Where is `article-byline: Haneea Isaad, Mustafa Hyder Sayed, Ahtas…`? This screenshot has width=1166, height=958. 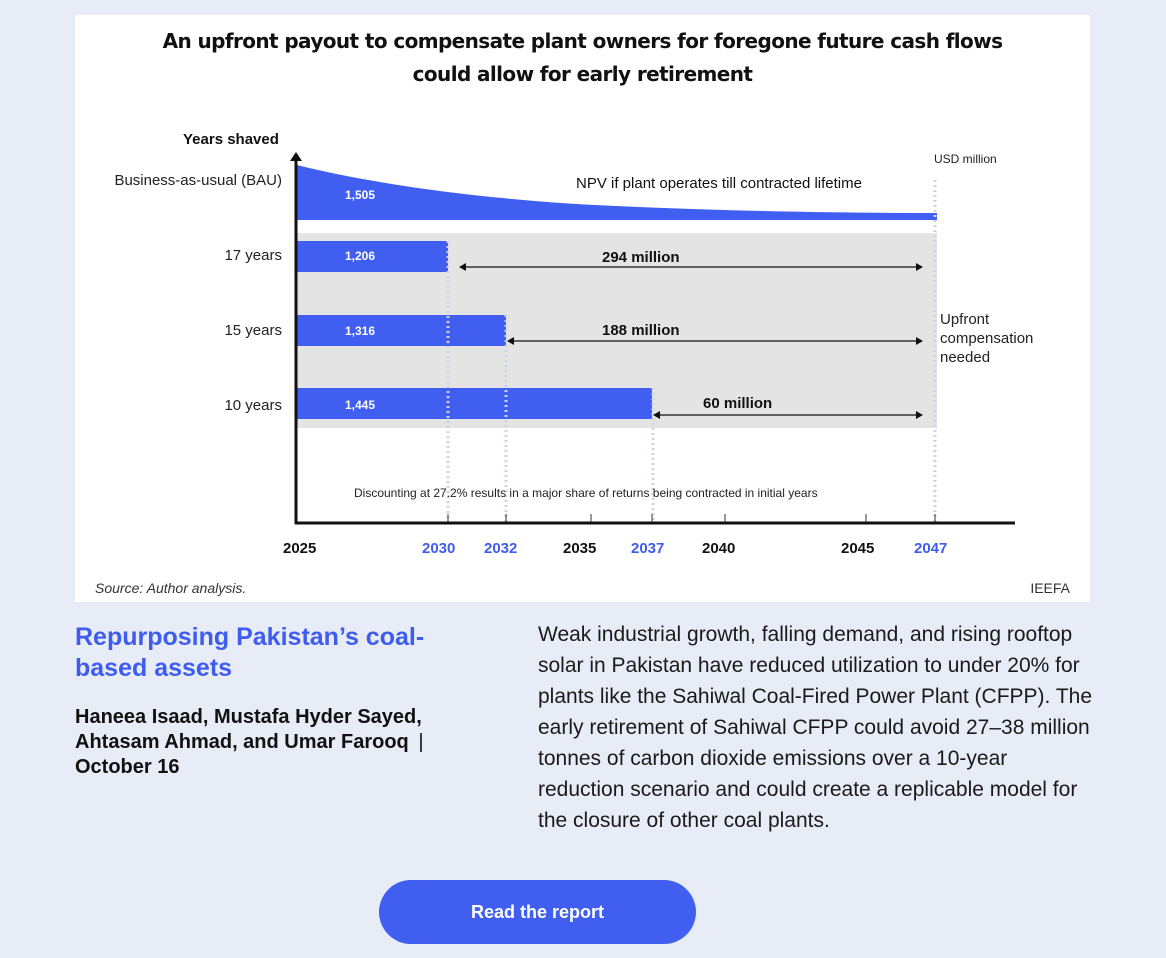
article-byline: Haneea Isaad, Mustafa Hyder Sayed, Ahtas… is located at coordinates (285, 742).